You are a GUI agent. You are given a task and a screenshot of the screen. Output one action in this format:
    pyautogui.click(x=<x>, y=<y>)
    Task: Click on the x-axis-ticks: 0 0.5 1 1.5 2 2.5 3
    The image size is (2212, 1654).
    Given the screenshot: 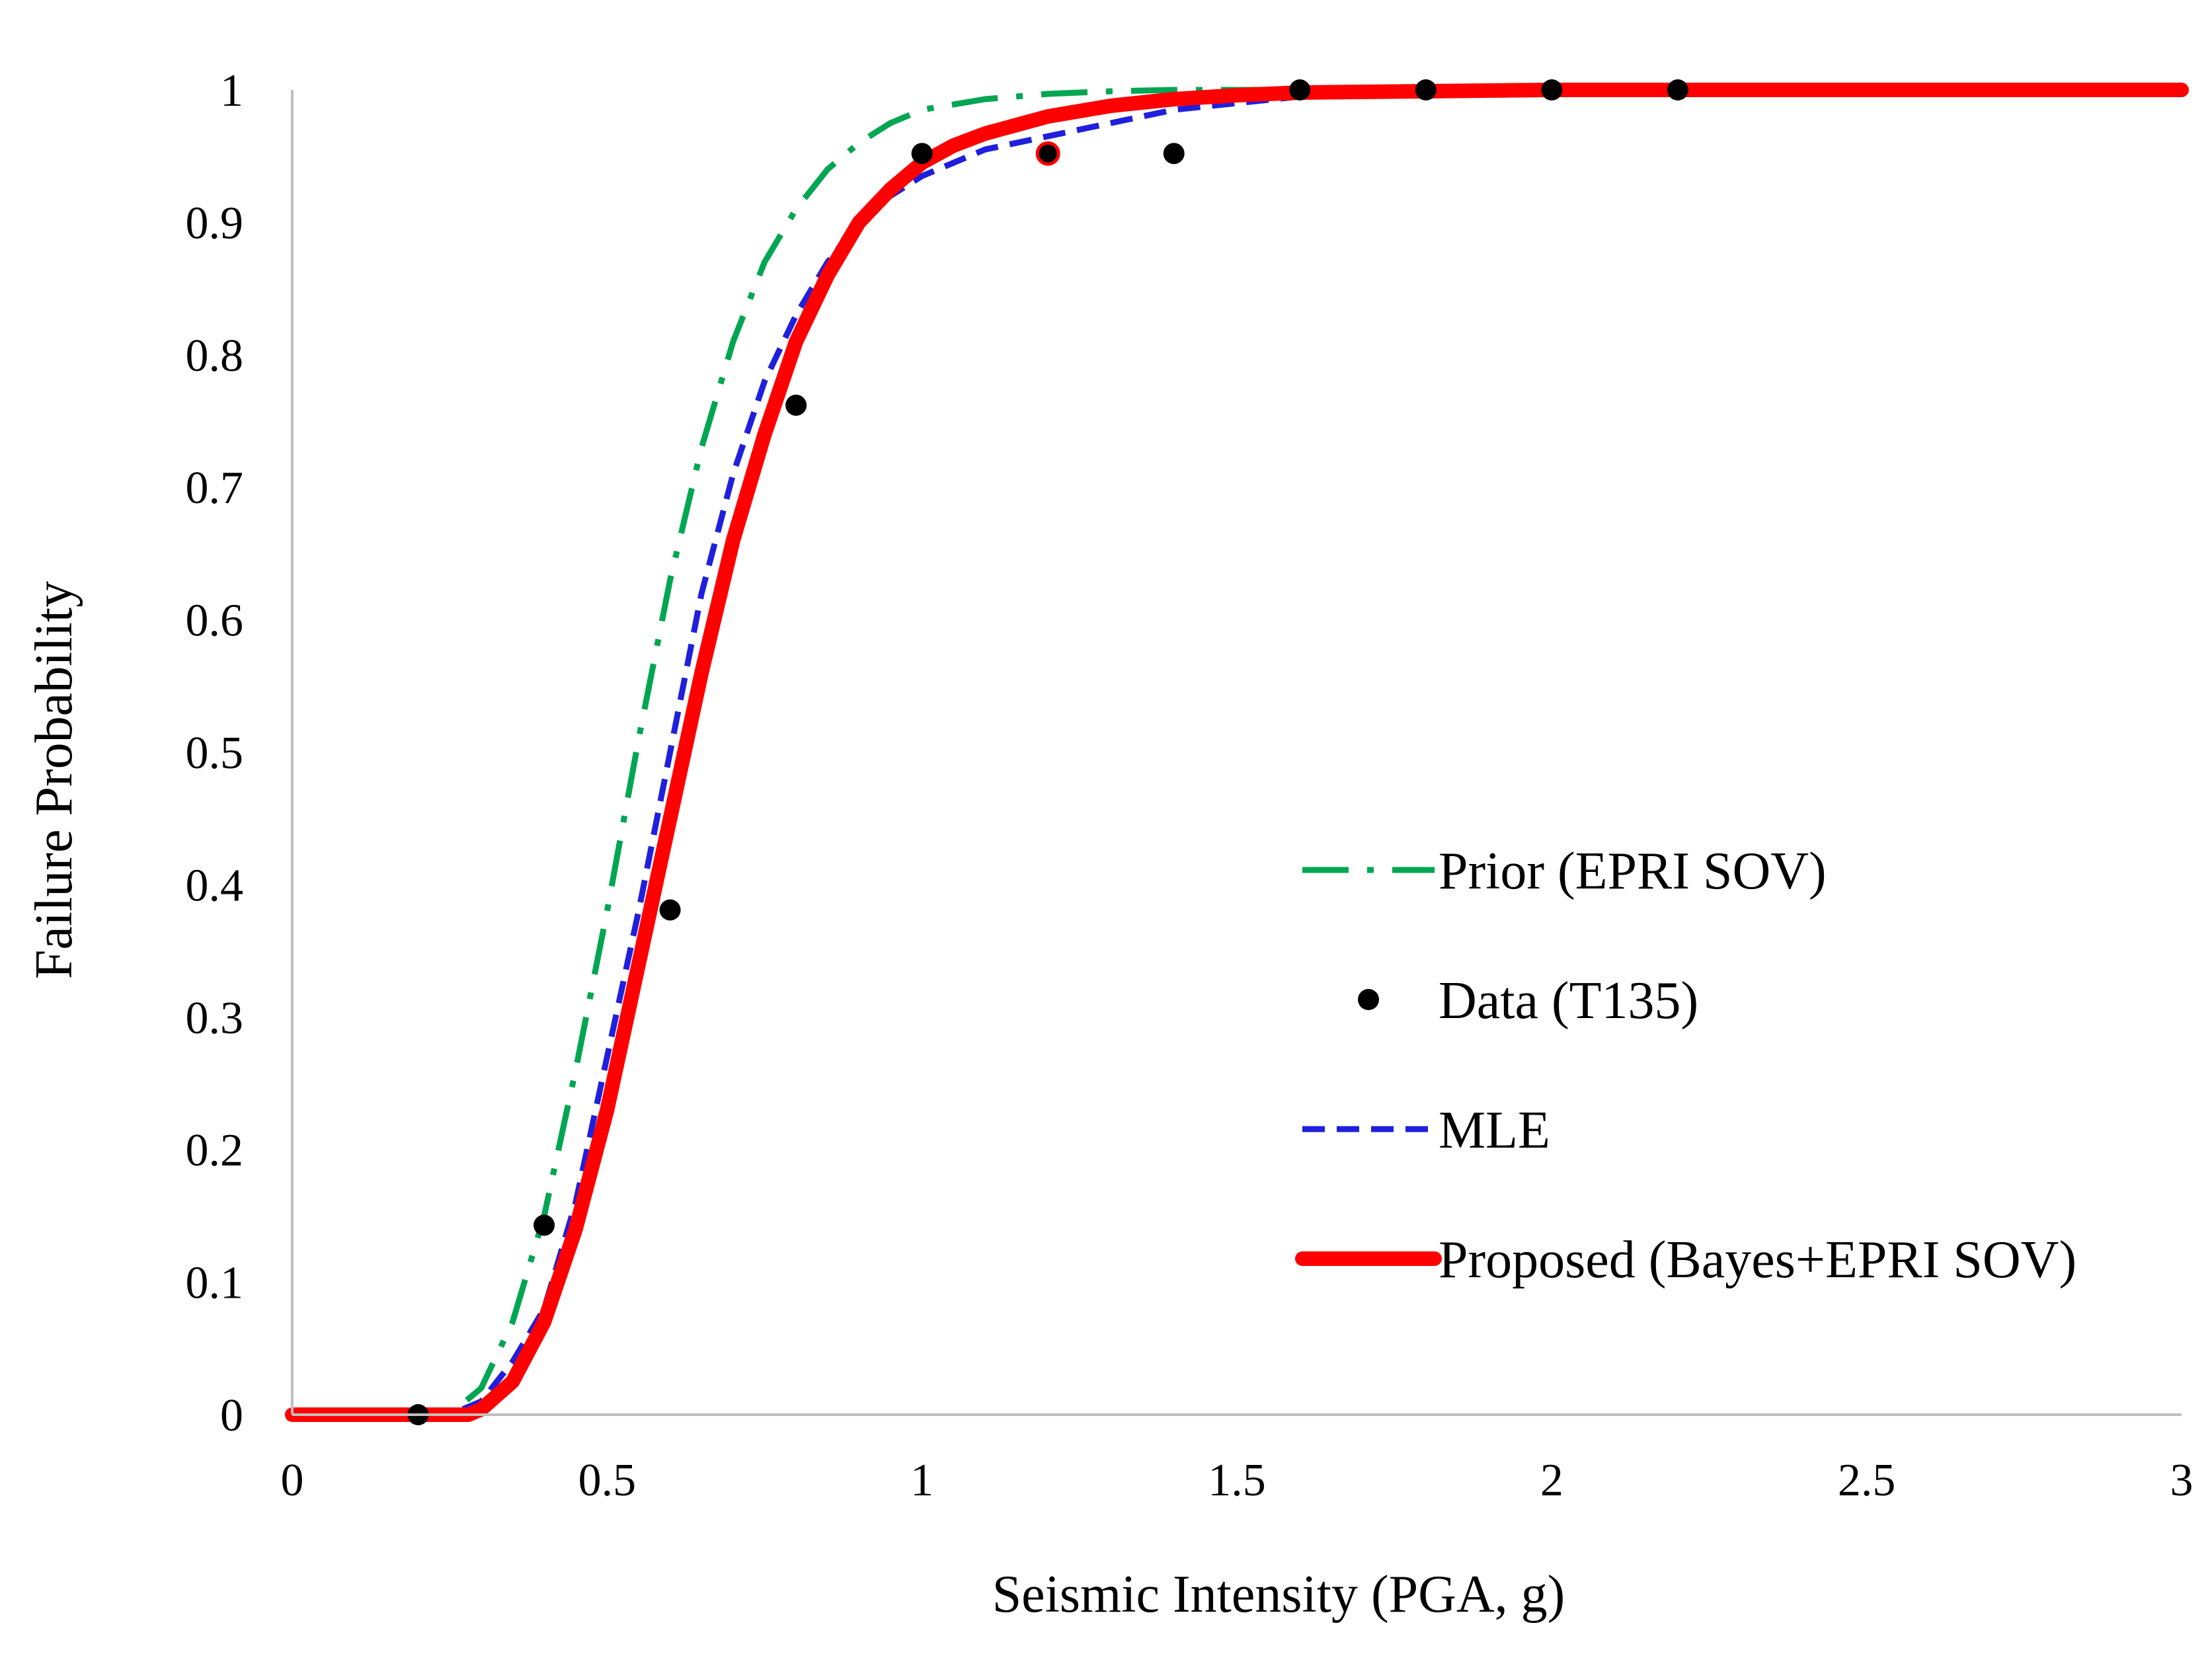 What is the action you would take?
    pyautogui.click(x=1237, y=1480)
    